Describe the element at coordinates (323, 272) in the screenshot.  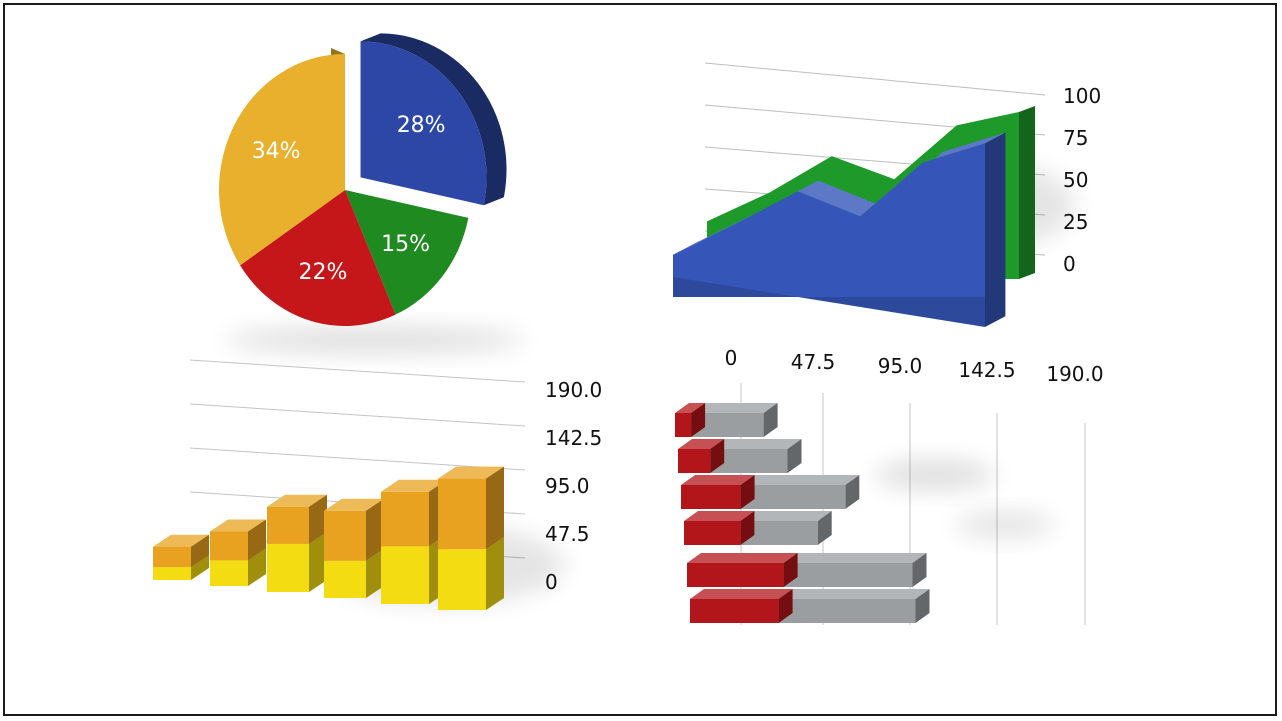
I see `pie-label: 22%` at that location.